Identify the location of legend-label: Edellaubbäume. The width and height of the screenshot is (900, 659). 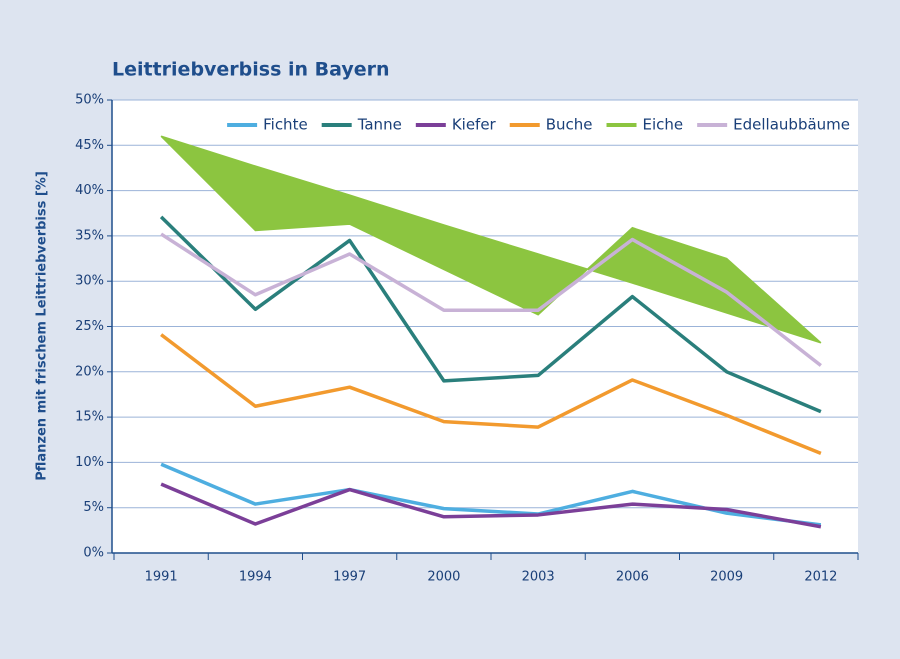
(791, 125).